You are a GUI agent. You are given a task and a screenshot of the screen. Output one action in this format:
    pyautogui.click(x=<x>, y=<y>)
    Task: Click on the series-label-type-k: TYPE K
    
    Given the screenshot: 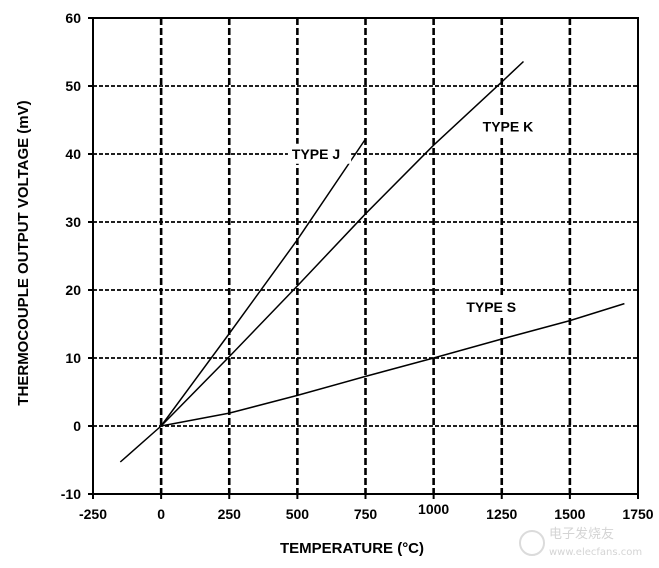 What is the action you would take?
    pyautogui.click(x=508, y=127)
    